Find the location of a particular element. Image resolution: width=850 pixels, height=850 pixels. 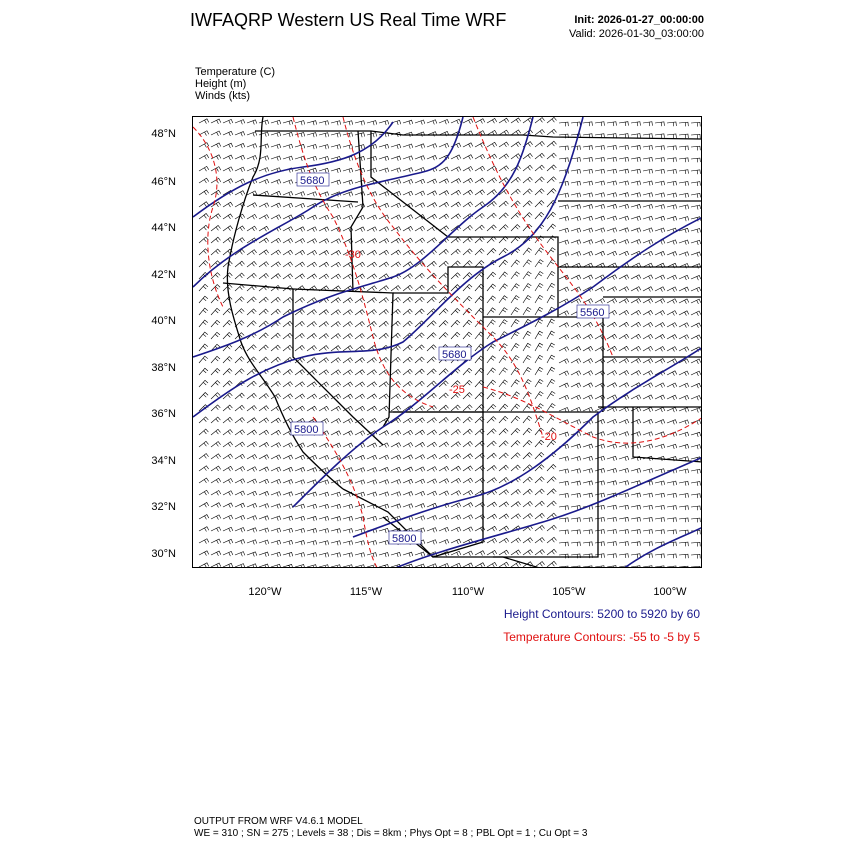

temperature-label: -25 is located at coordinates (457, 390).